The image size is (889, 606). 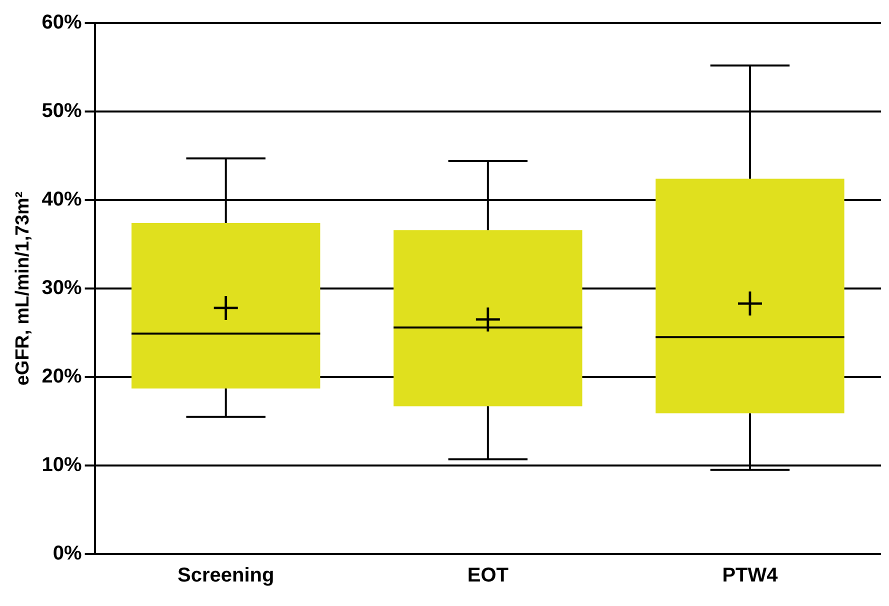 I want to click on x-tick-label: Screening, so click(x=226, y=575).